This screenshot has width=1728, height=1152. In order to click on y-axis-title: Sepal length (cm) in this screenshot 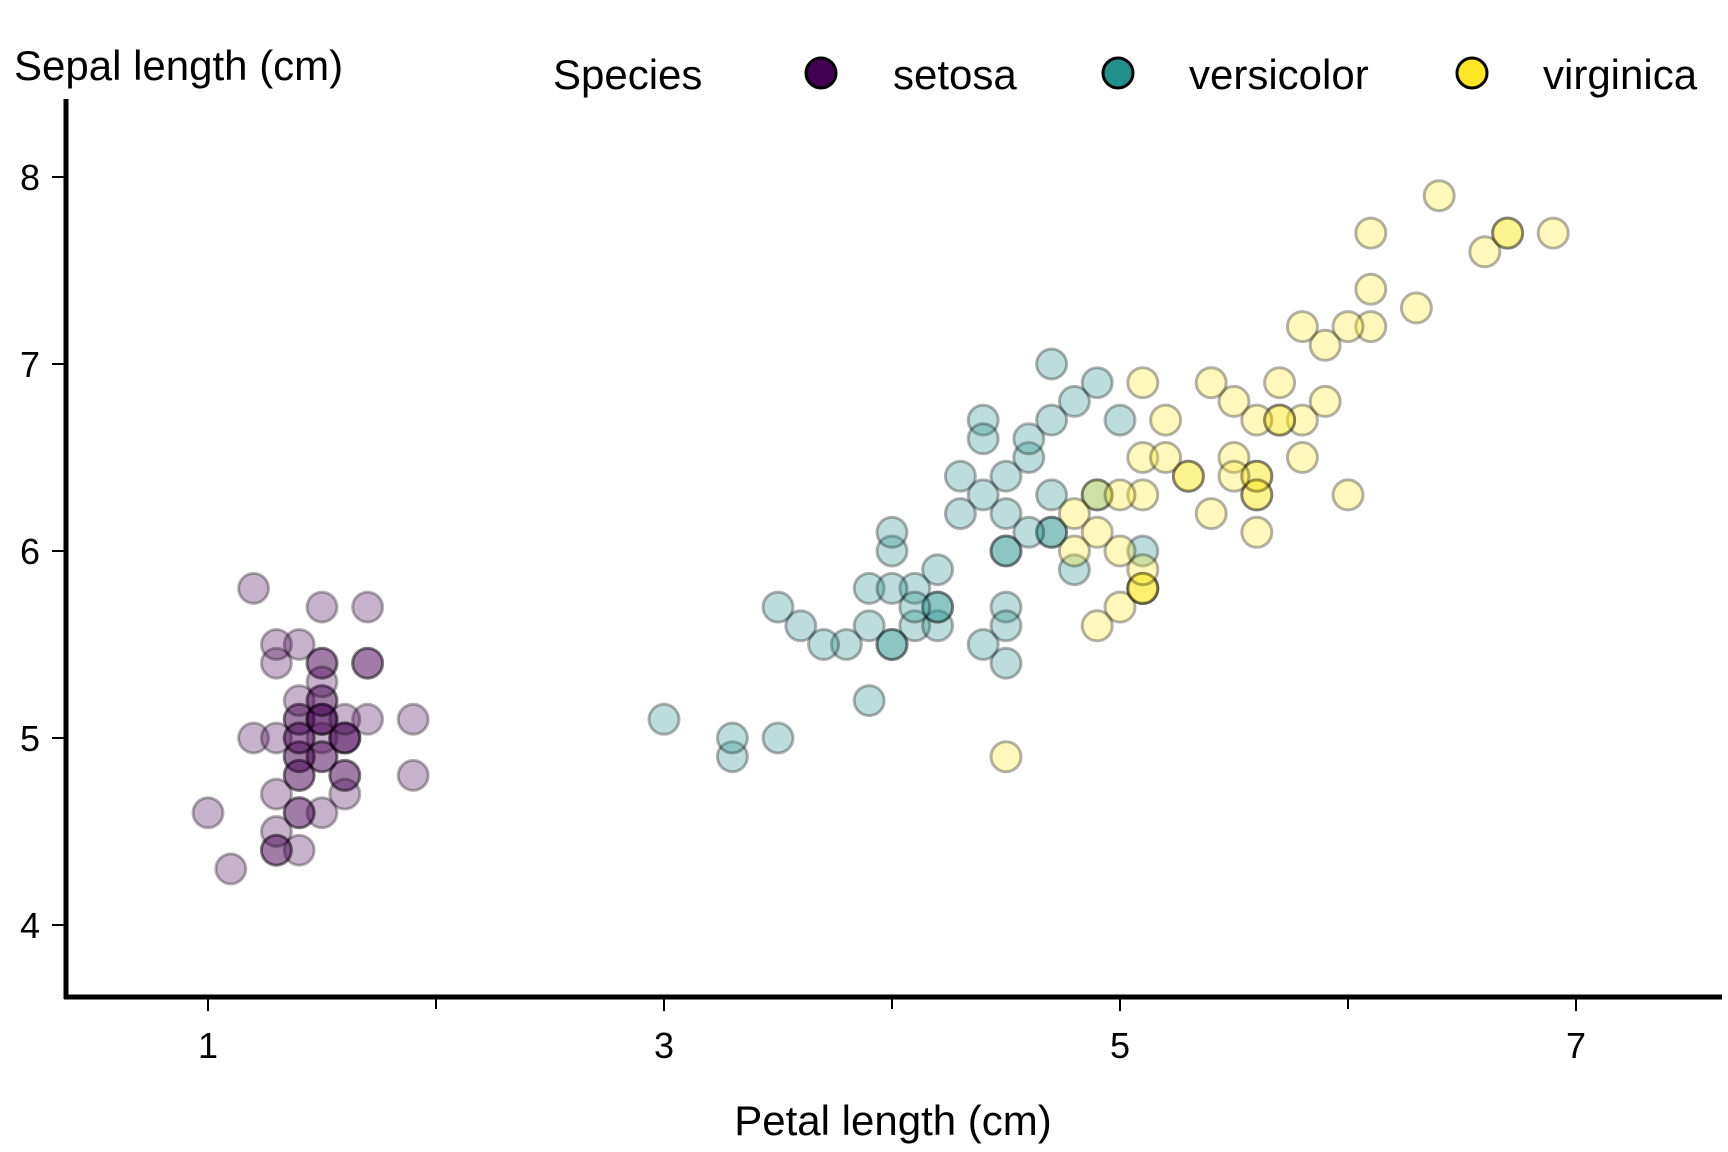, I will do `click(178, 65)`.